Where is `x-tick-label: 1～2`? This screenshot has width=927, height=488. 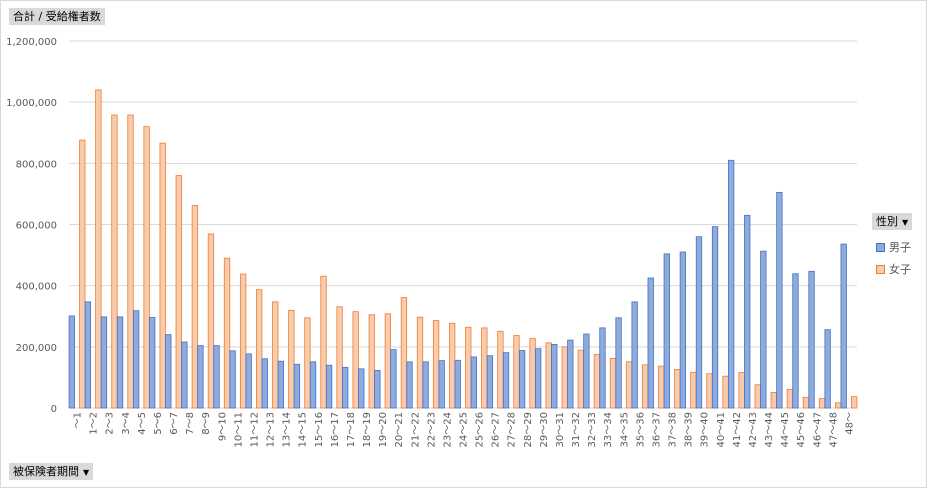 x-tick-label: 1～2 is located at coordinates (94, 423).